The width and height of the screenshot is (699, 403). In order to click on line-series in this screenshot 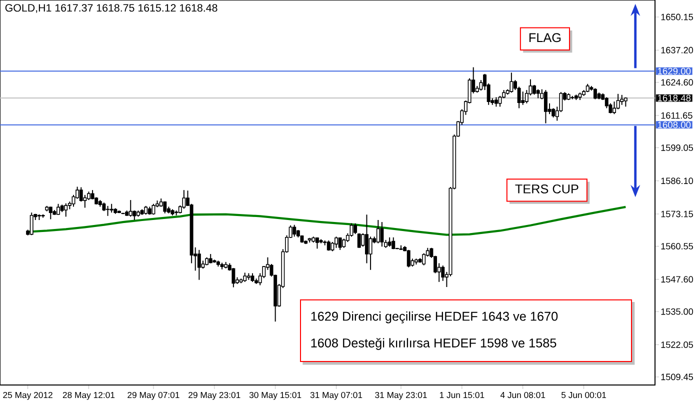, I will do `click(326, 221)`.